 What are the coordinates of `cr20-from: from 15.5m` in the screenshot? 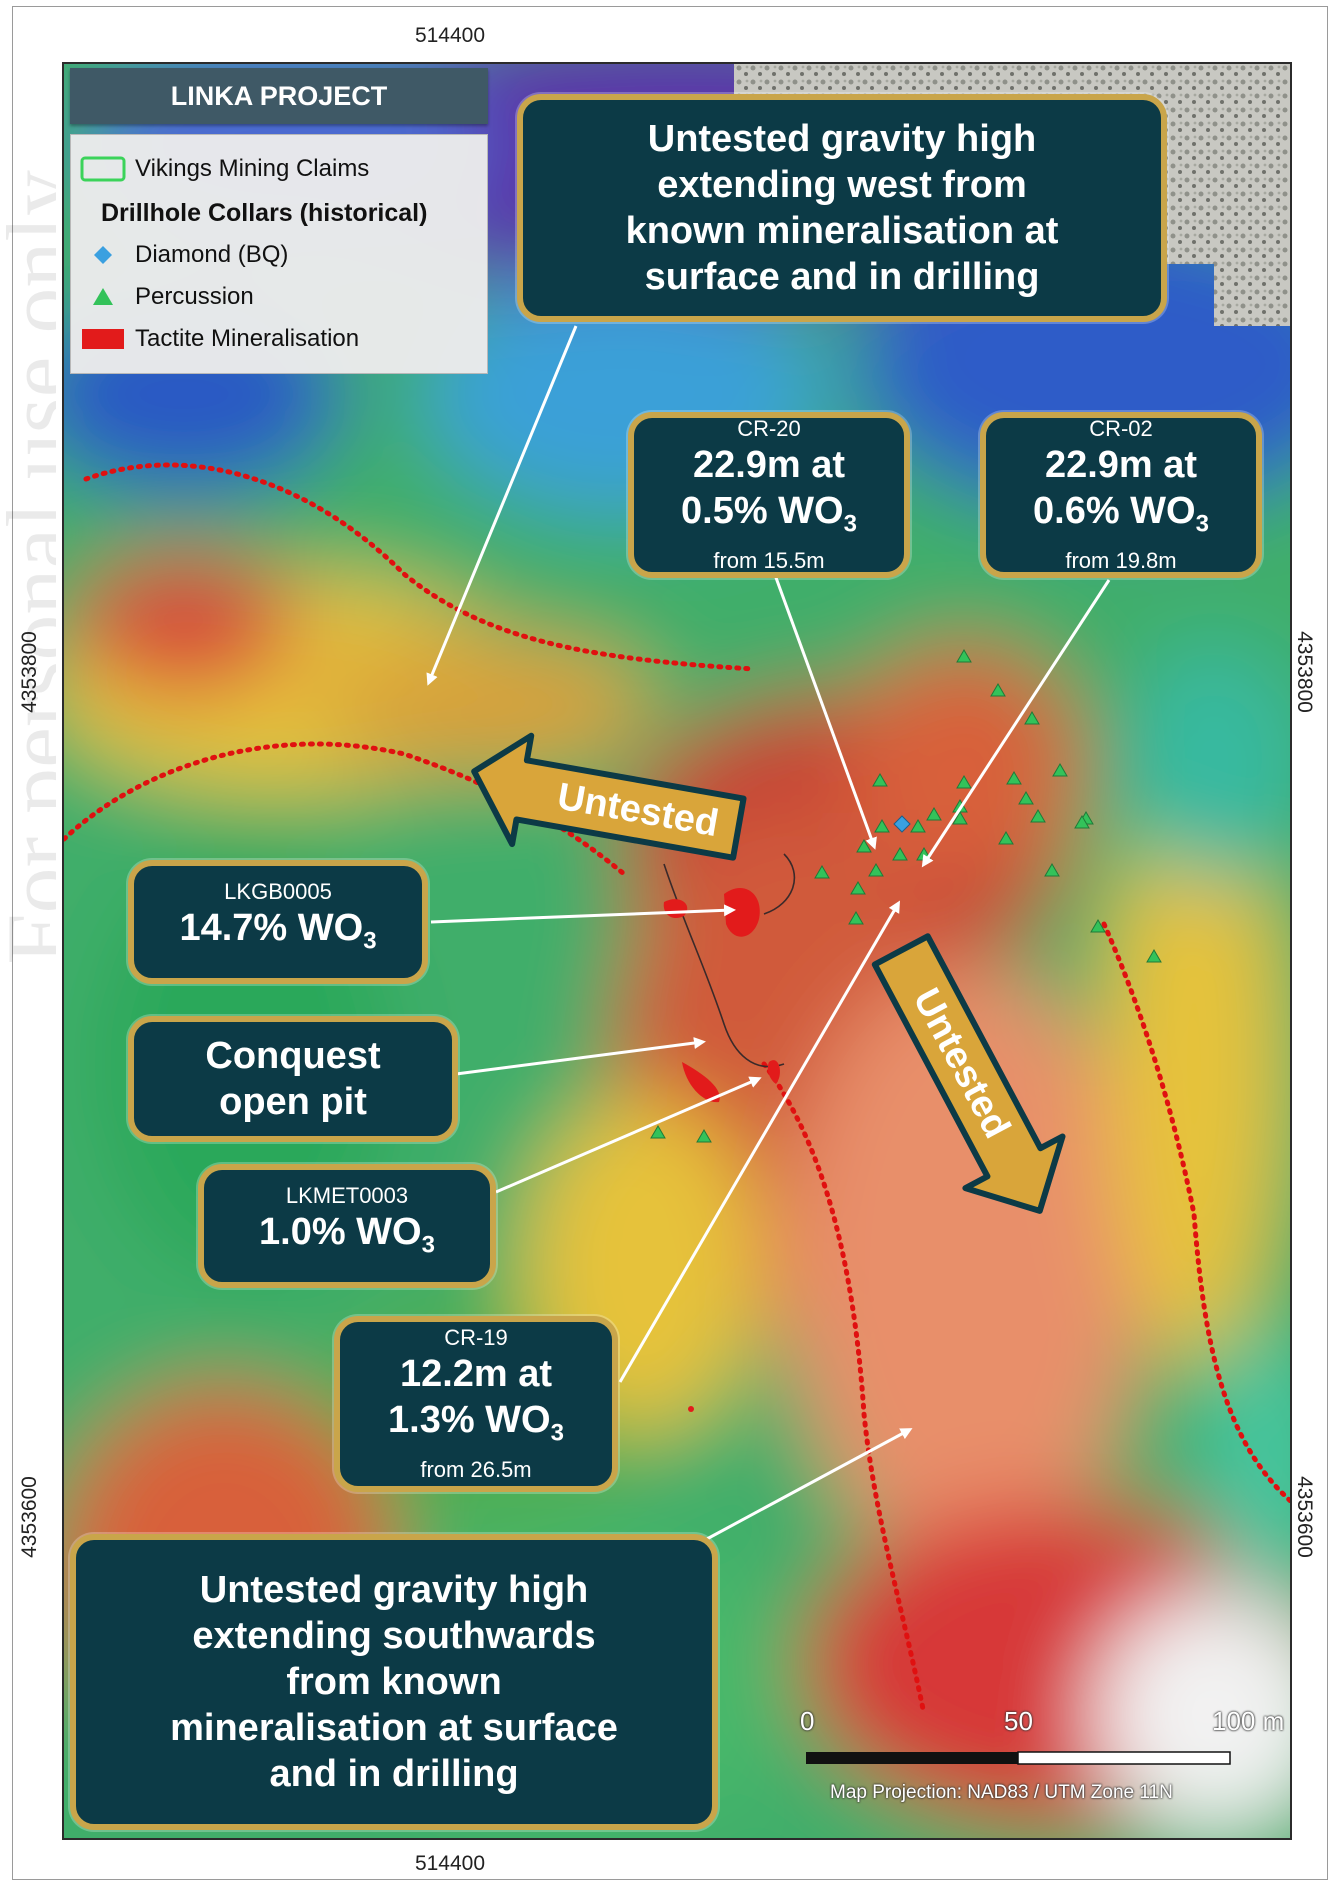 It's located at (769, 560).